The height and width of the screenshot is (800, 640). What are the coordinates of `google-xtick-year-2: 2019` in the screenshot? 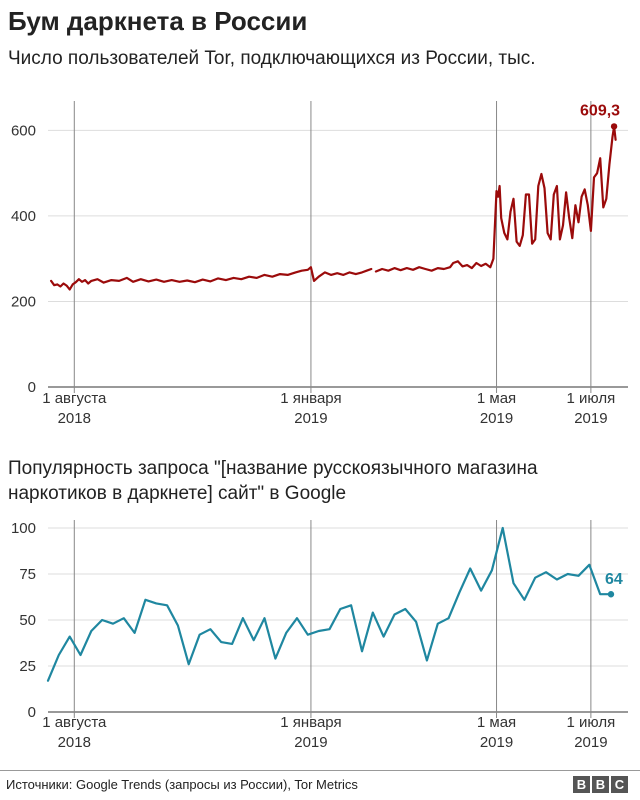 It's located at (496, 742).